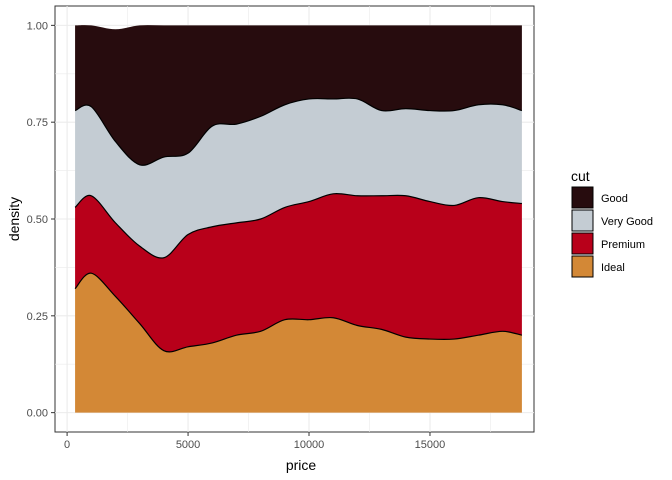  What do you see at coordinates (298, 312) in the screenshot?
I see `boundary-ideal` at bounding box center [298, 312].